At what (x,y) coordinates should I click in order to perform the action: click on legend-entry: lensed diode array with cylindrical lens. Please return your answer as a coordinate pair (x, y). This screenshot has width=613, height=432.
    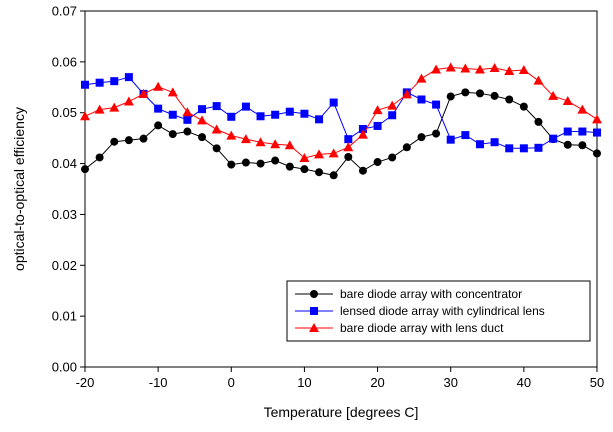
    Looking at the image, I should click on (420, 311).